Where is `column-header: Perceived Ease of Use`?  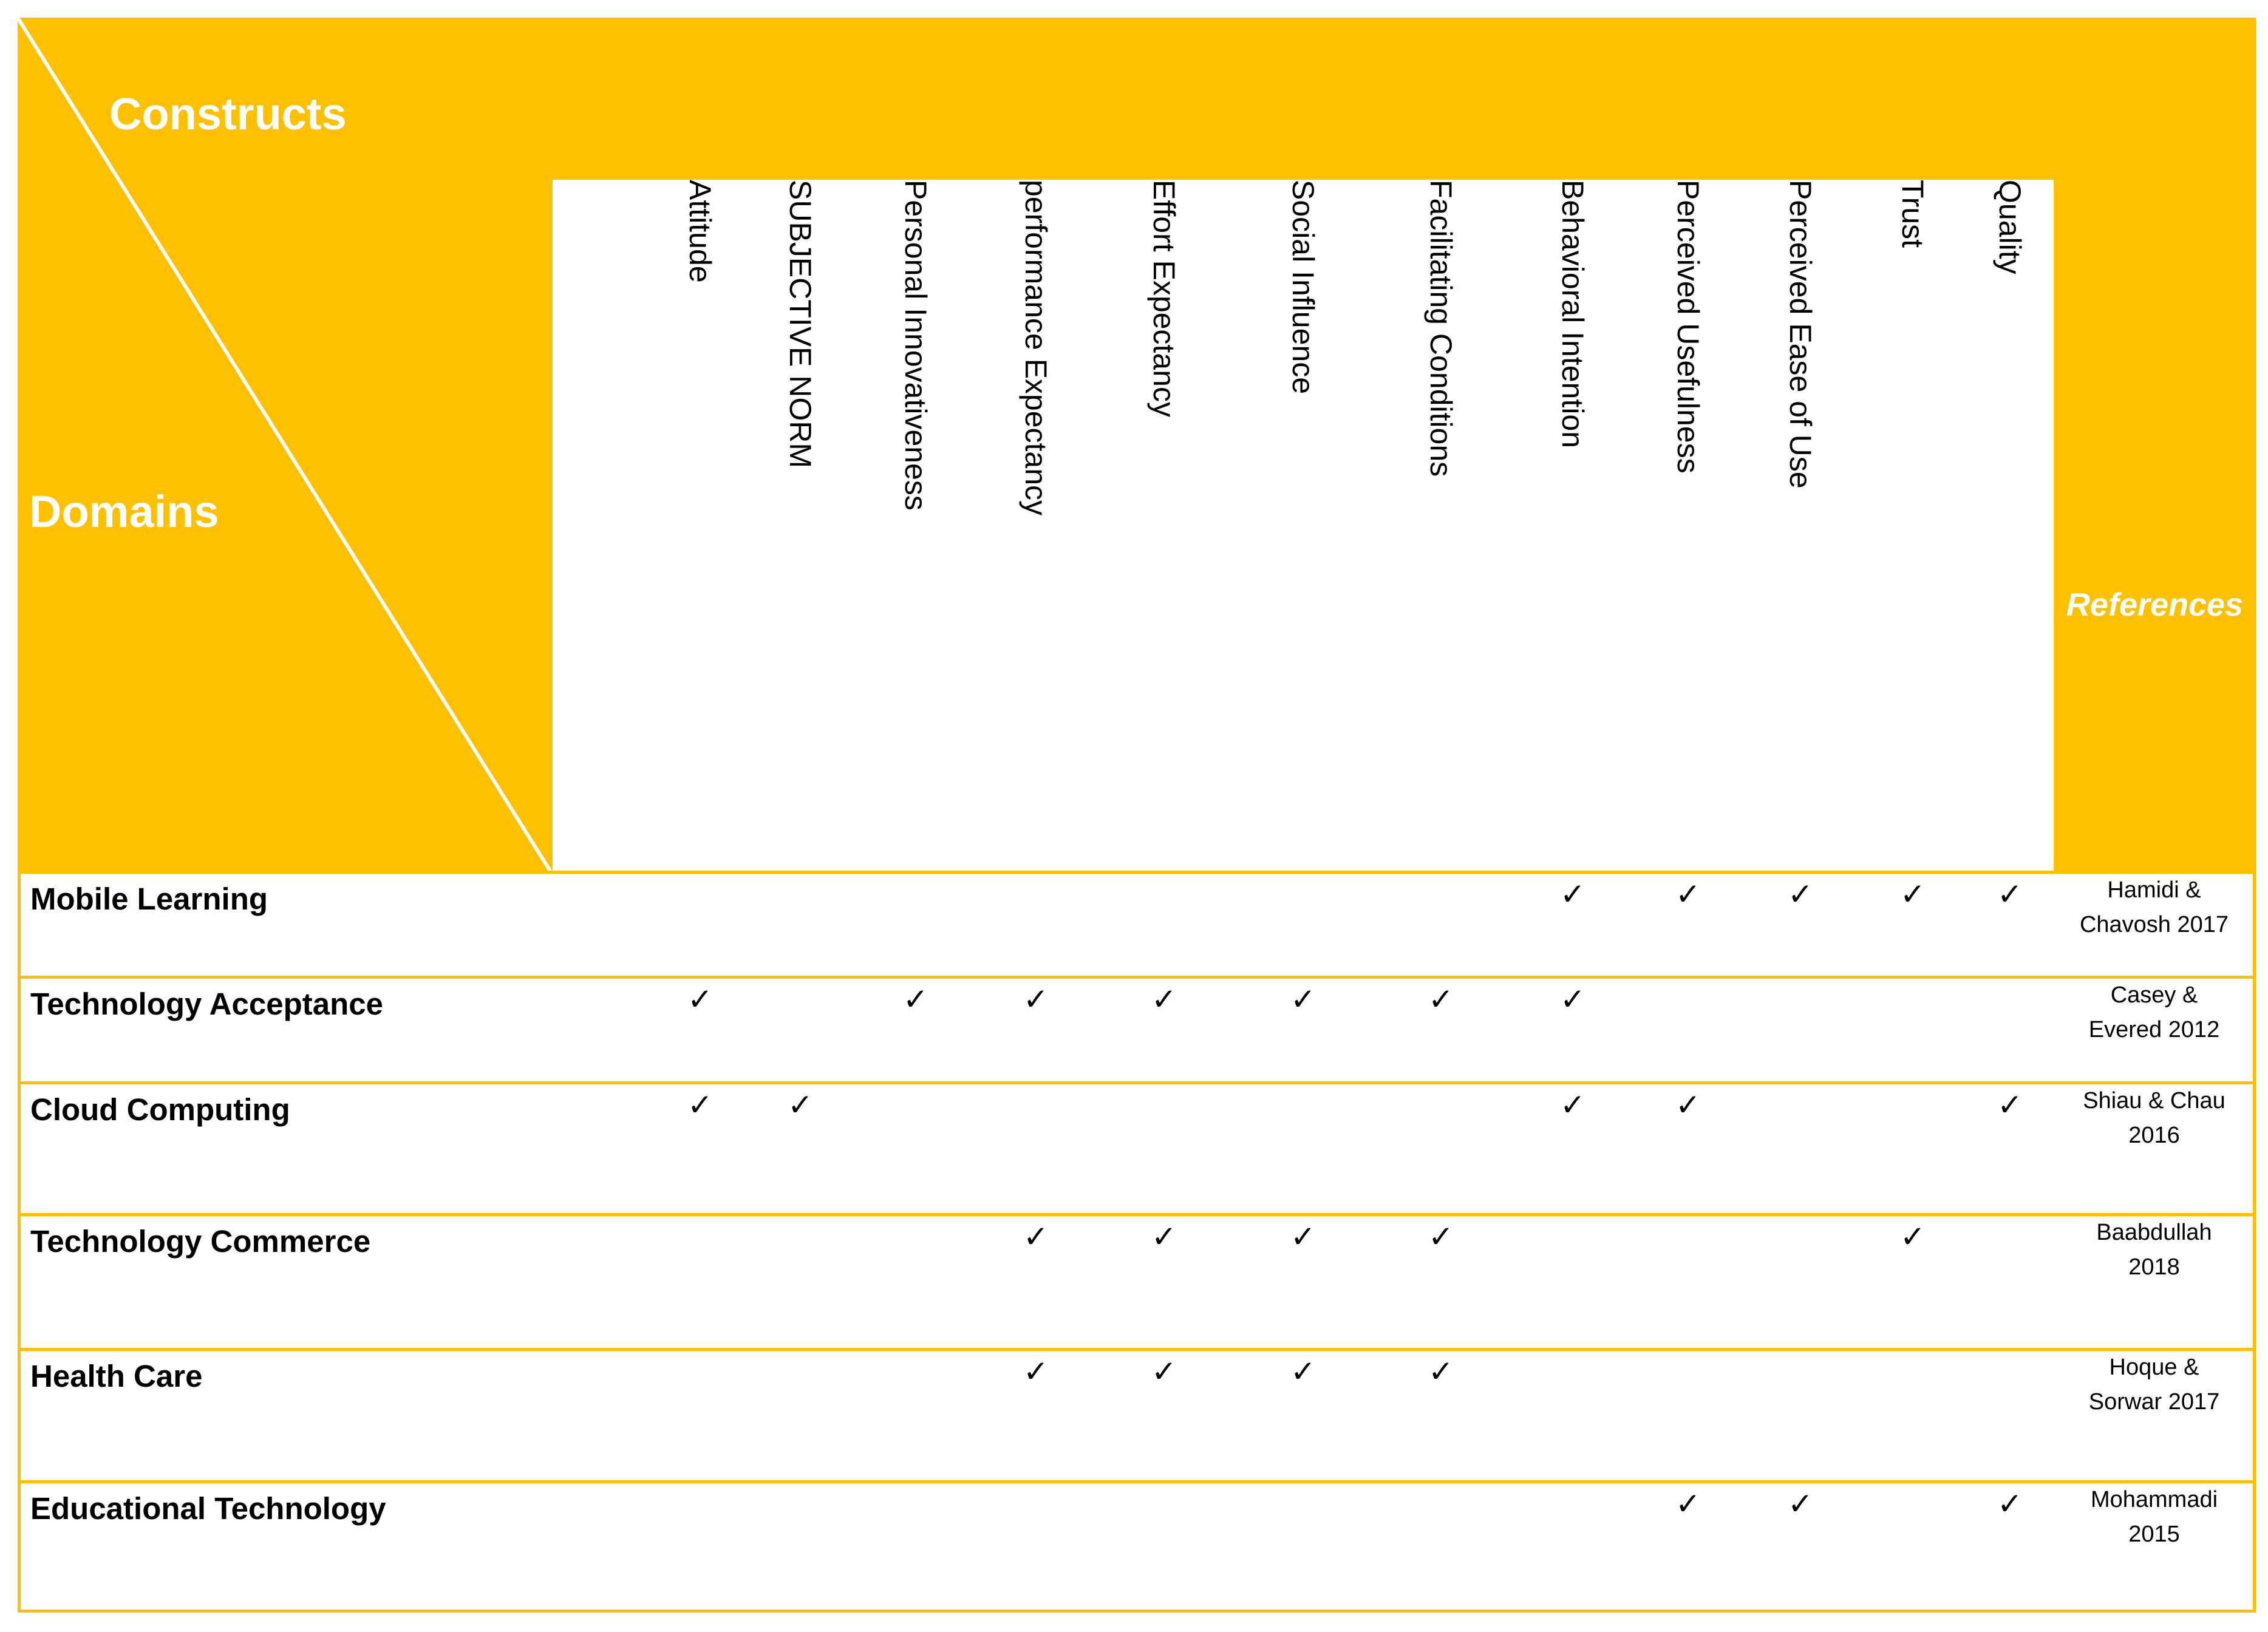
column-header: Perceived Ease of Use is located at coordinates (1800, 334).